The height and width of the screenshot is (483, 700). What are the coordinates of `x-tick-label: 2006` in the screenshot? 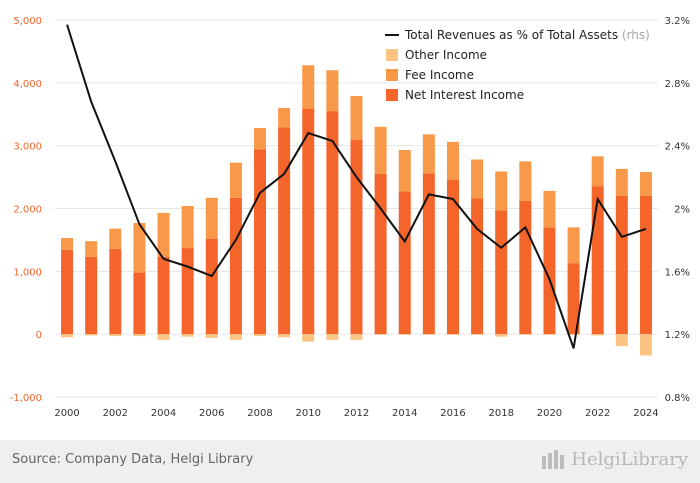 It's located at (211, 413).